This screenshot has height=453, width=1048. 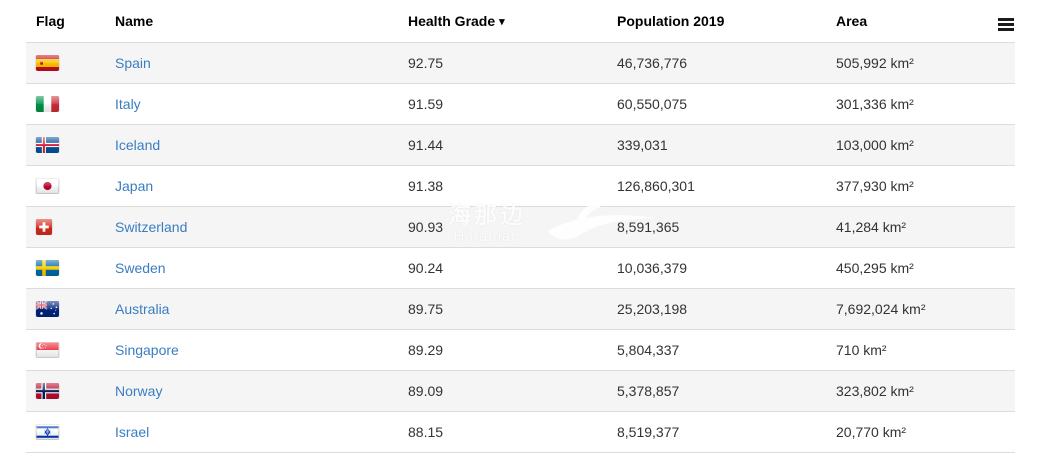 What do you see at coordinates (520, 268) in the screenshot?
I see `table-row-sweden: Sweden 90.24 10,036,379 450,295 km²` at bounding box center [520, 268].